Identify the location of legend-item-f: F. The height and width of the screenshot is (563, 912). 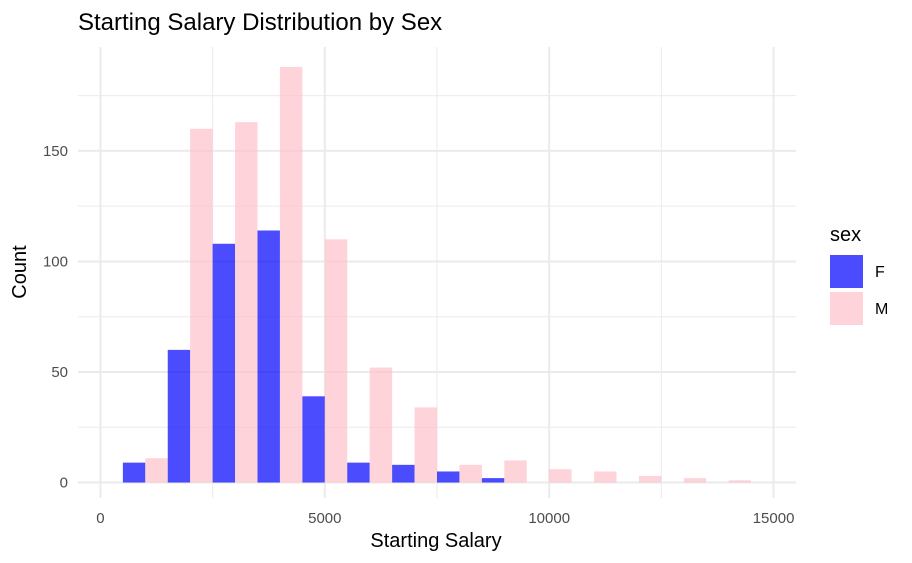
(857, 271).